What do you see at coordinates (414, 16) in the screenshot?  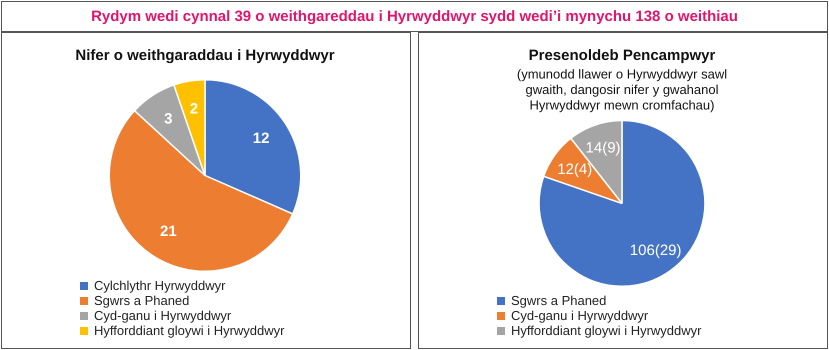 I see `text: Rydym wedi cynnal 39 o weithgareddau i Hyrwyddwyr sydd wedi’i mynychu 138 o weithiau` at bounding box center [414, 16].